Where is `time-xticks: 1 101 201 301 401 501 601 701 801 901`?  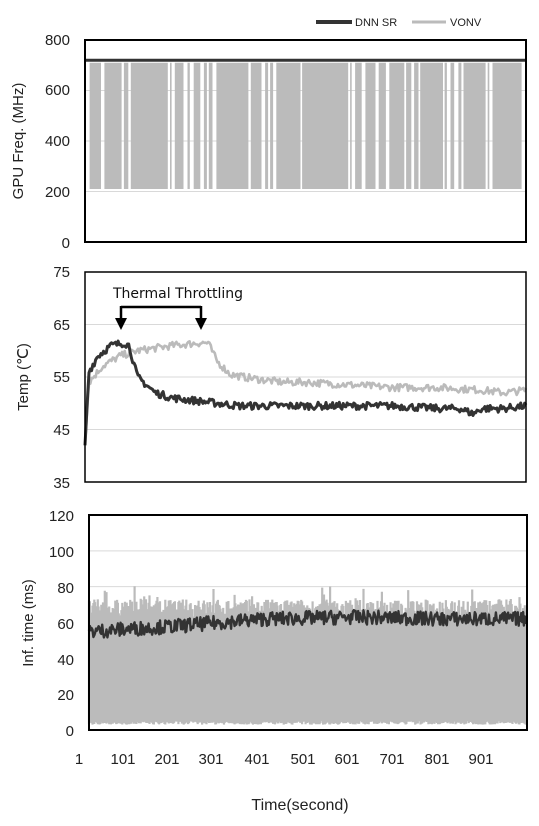 time-xticks: 1 101 201 301 401 501 601 701 801 901 is located at coordinates (284, 759).